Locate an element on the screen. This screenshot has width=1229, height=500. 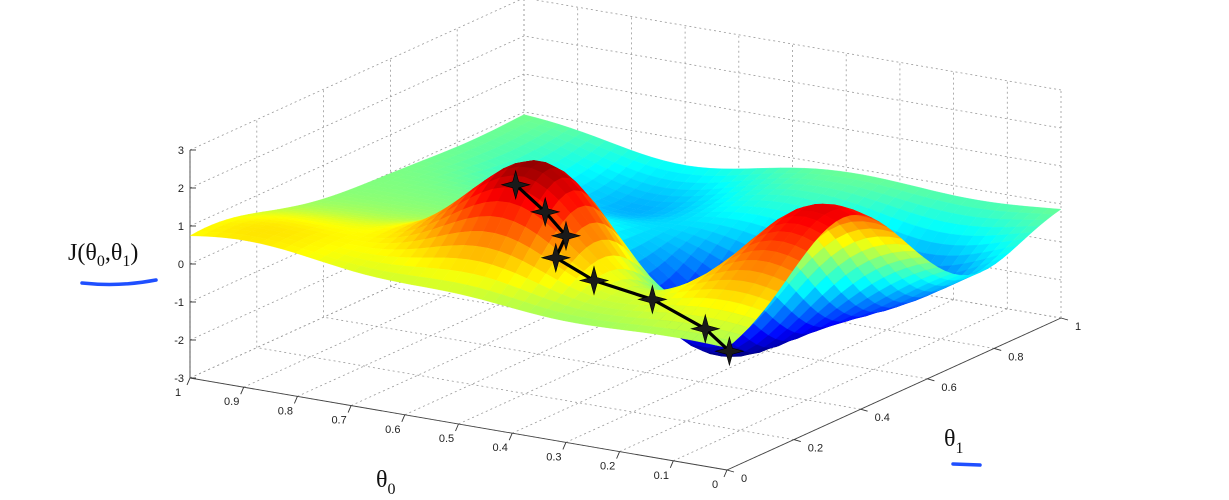
z-tick-label: 3 is located at coordinates (181, 151).